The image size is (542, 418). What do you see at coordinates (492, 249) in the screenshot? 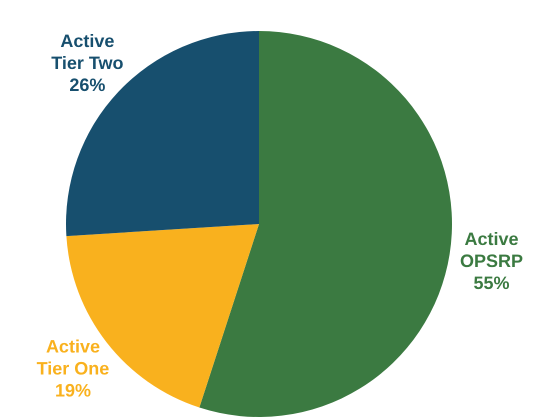
I see `slice-label: Active OPSRP` at bounding box center [492, 249].